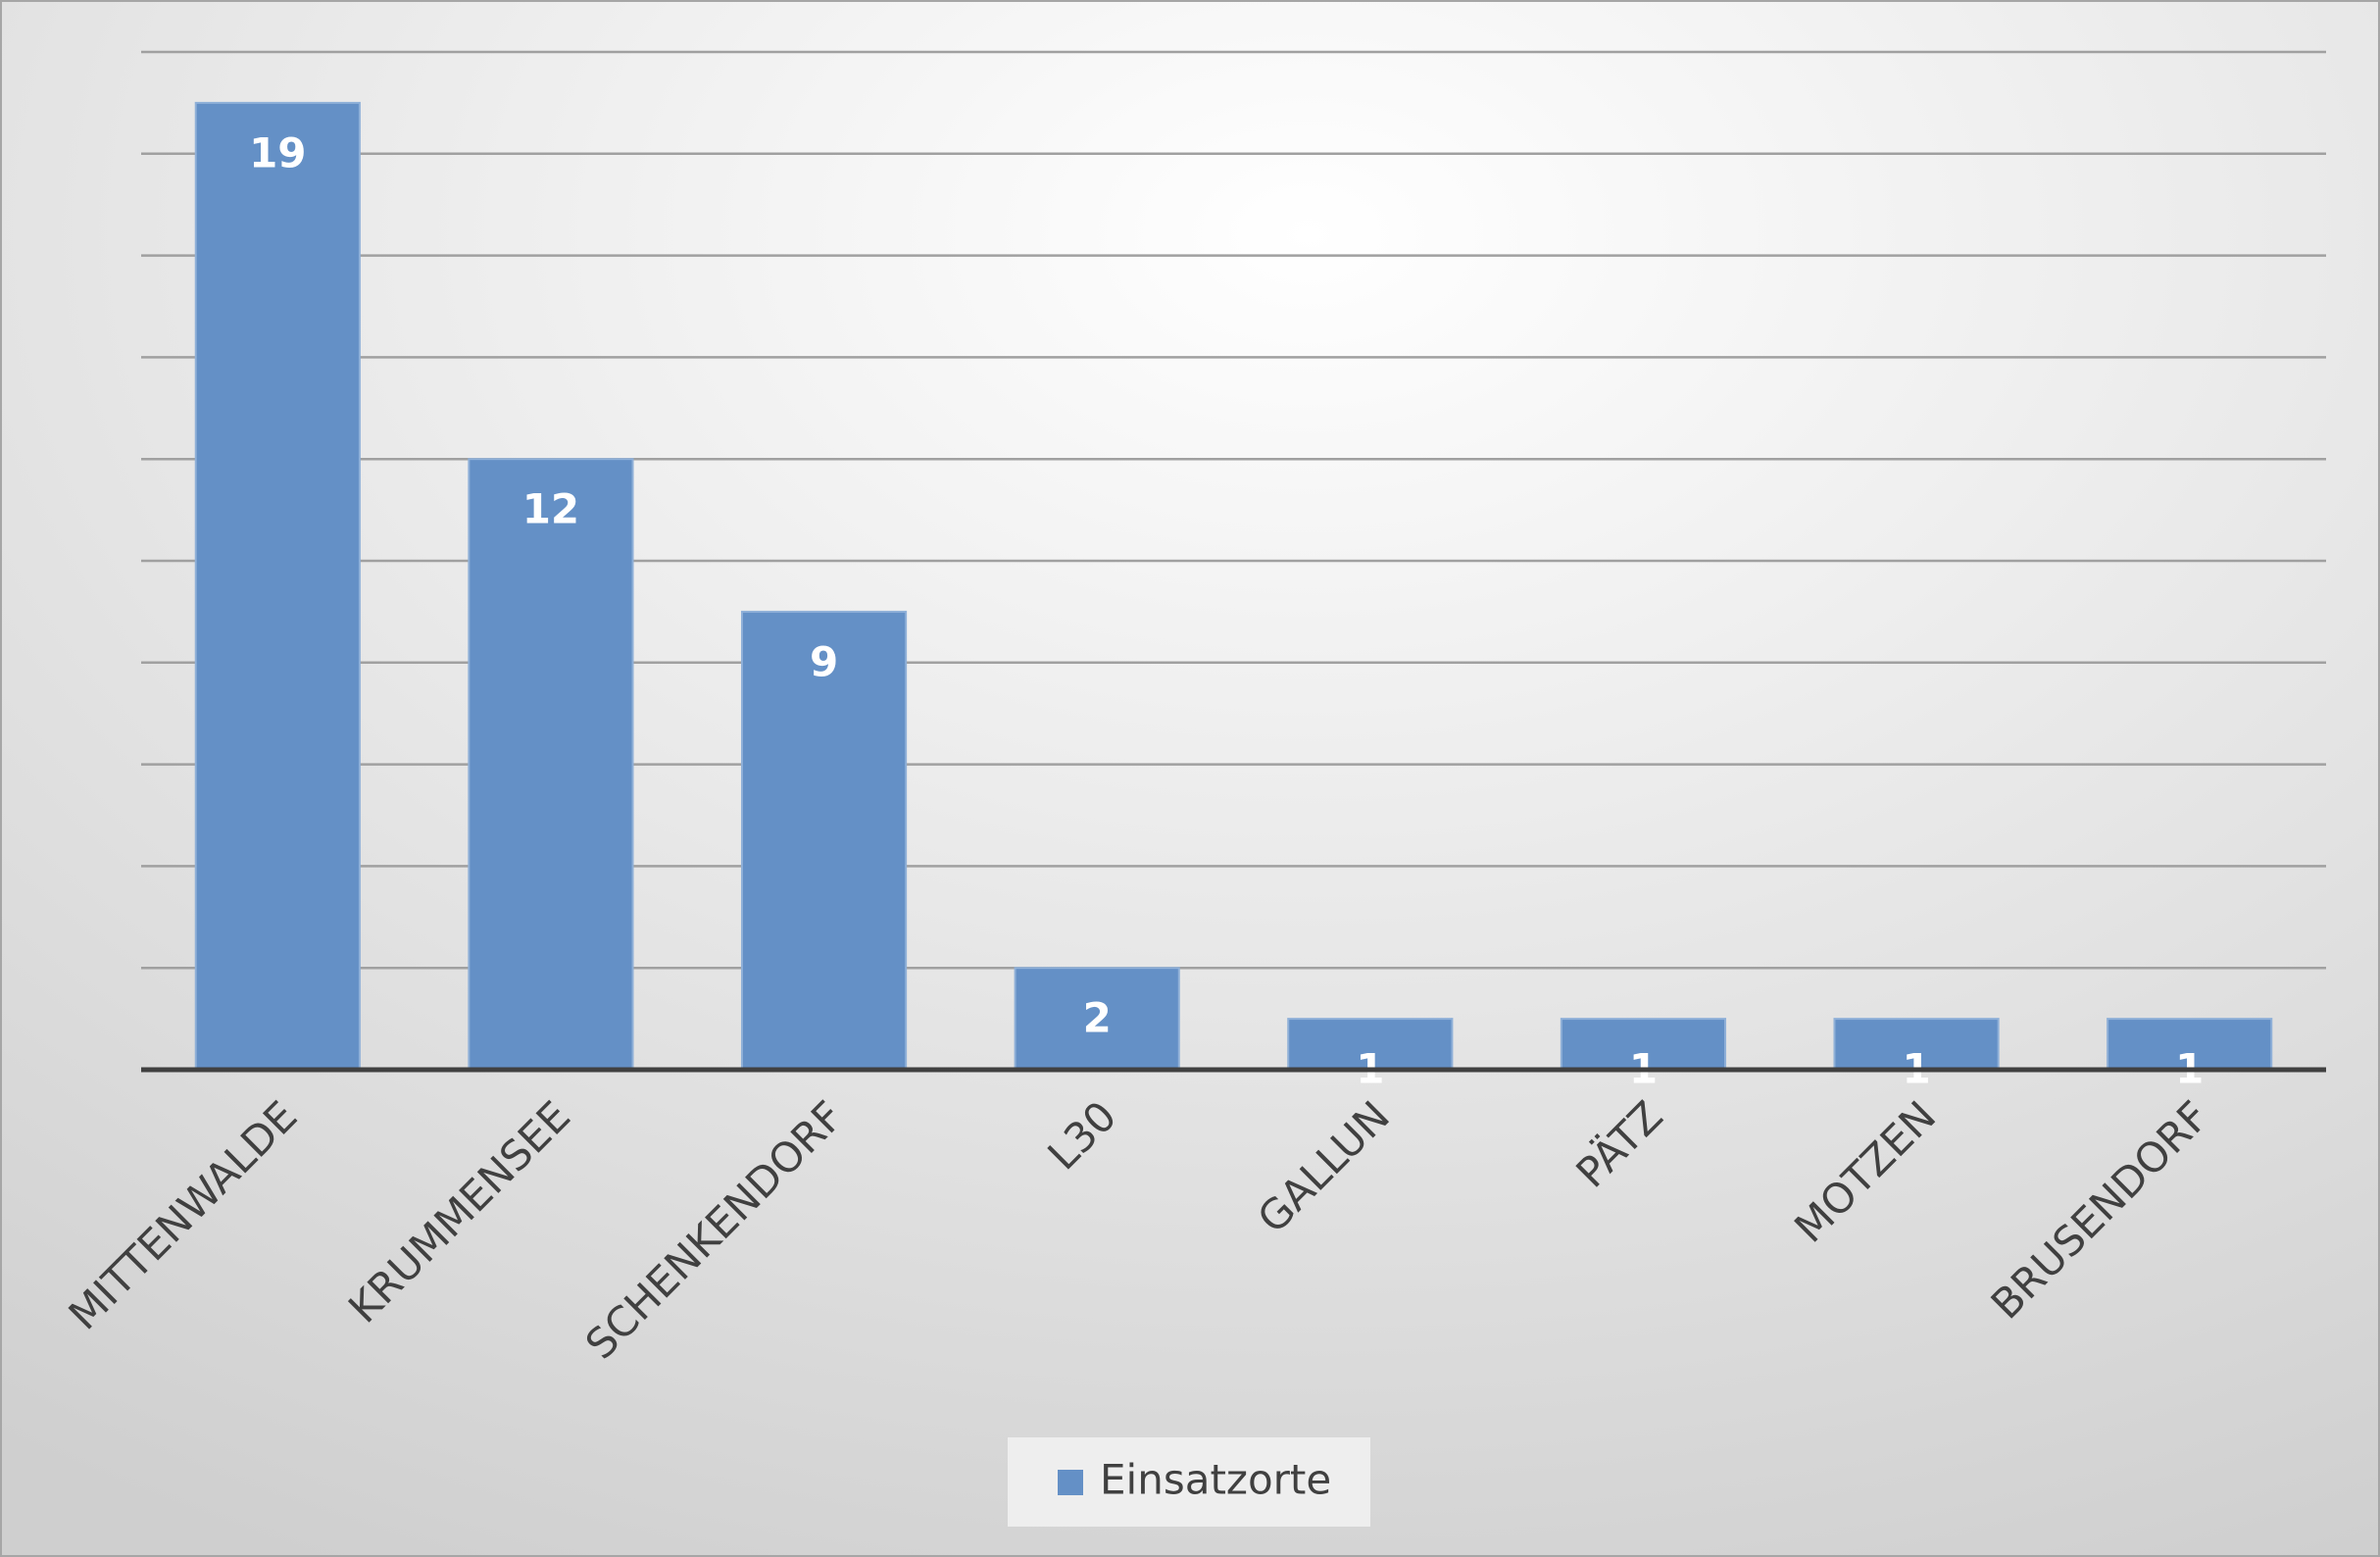  I want to click on legend-label: Einsatzorte, so click(1215, 1480).